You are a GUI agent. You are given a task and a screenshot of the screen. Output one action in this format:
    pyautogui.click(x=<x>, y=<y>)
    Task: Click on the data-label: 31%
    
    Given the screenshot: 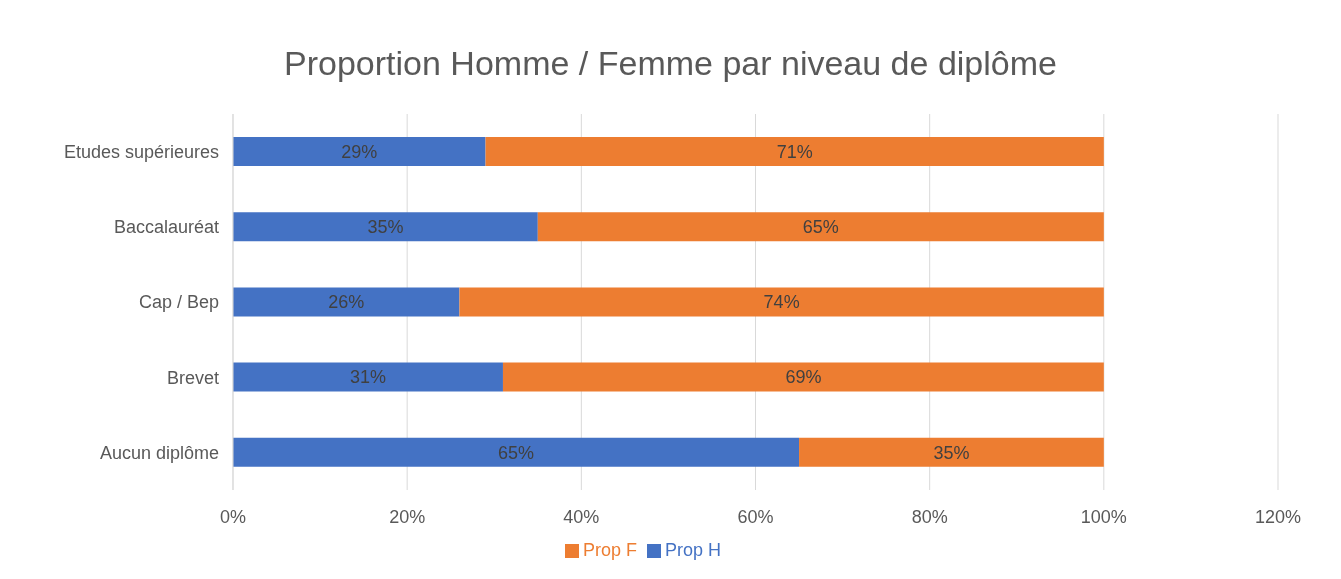 What is the action you would take?
    pyautogui.click(x=367, y=377)
    